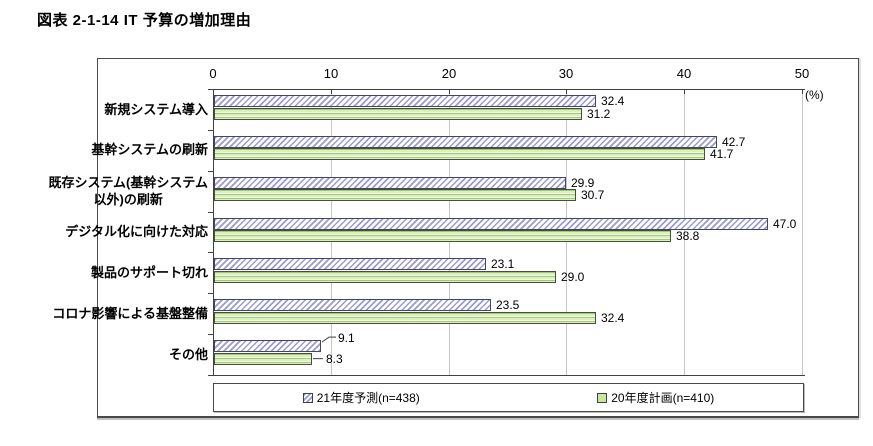 The height and width of the screenshot is (446, 873). What do you see at coordinates (156, 109) in the screenshot?
I see `category-label-text: 新規システム導入` at bounding box center [156, 109].